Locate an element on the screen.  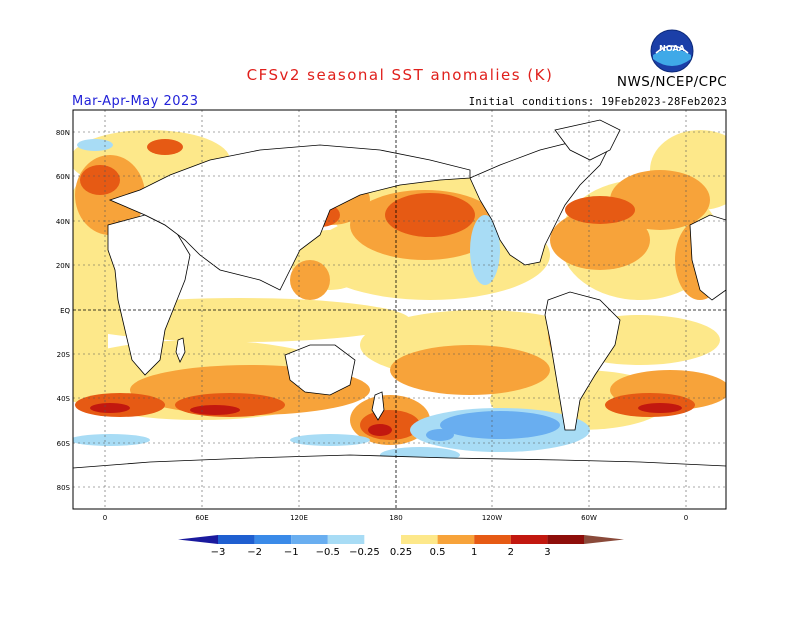
lat-label: 60N is located at coordinates (63, 177).